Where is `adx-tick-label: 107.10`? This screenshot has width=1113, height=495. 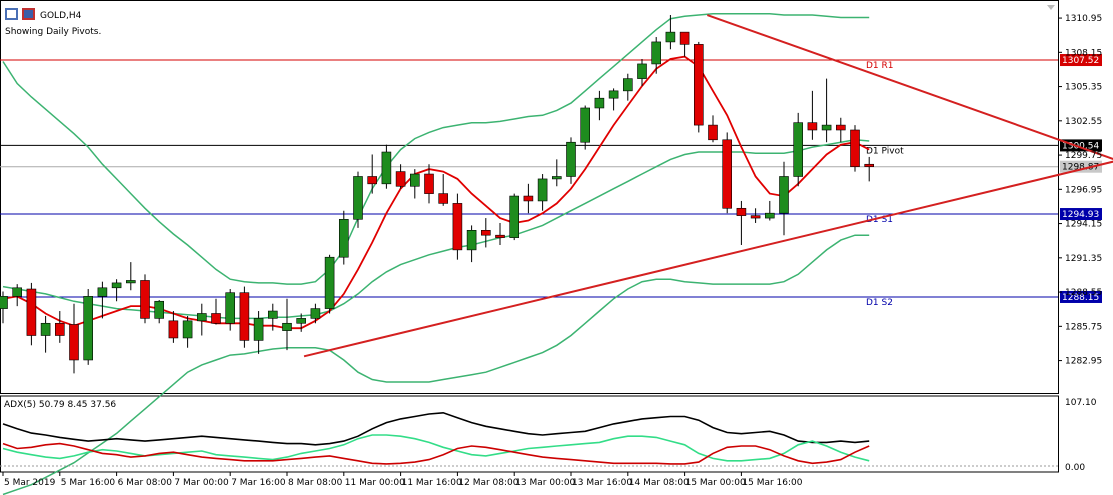
adx-tick-label: 107.10 is located at coordinates (1081, 403).